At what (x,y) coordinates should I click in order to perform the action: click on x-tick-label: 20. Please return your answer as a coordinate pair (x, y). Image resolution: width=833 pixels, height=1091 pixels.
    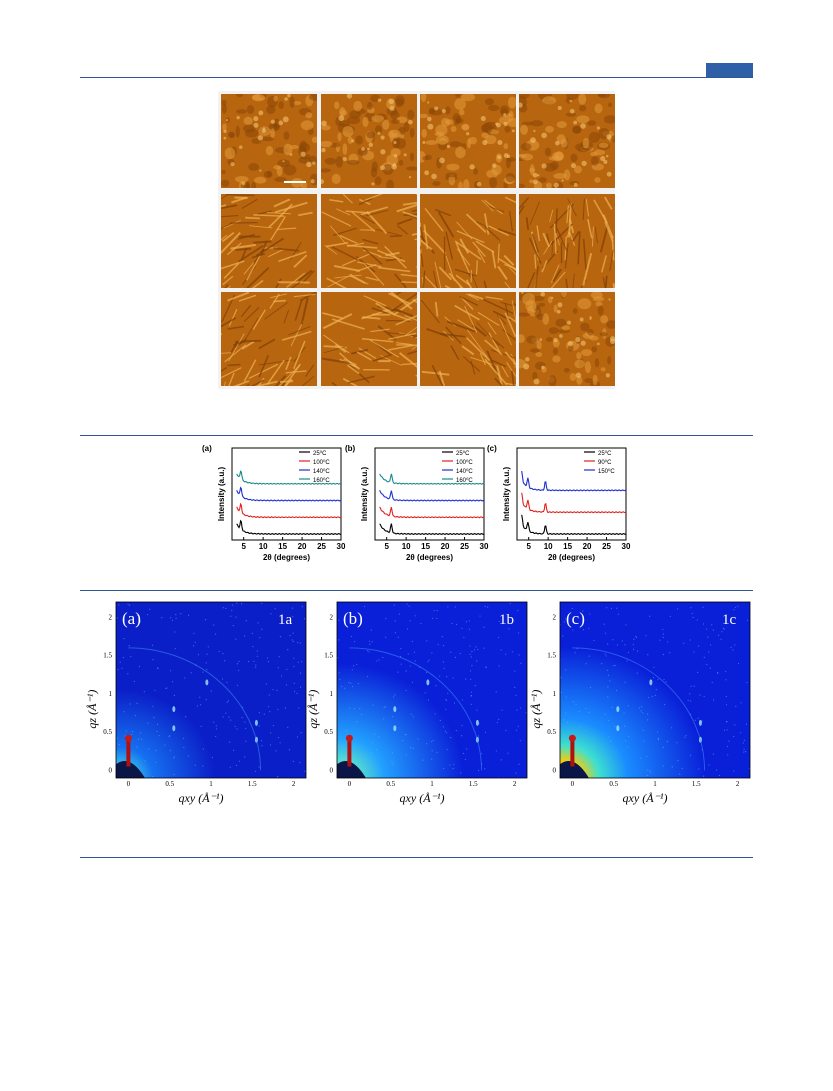
    Looking at the image, I should click on (587, 546).